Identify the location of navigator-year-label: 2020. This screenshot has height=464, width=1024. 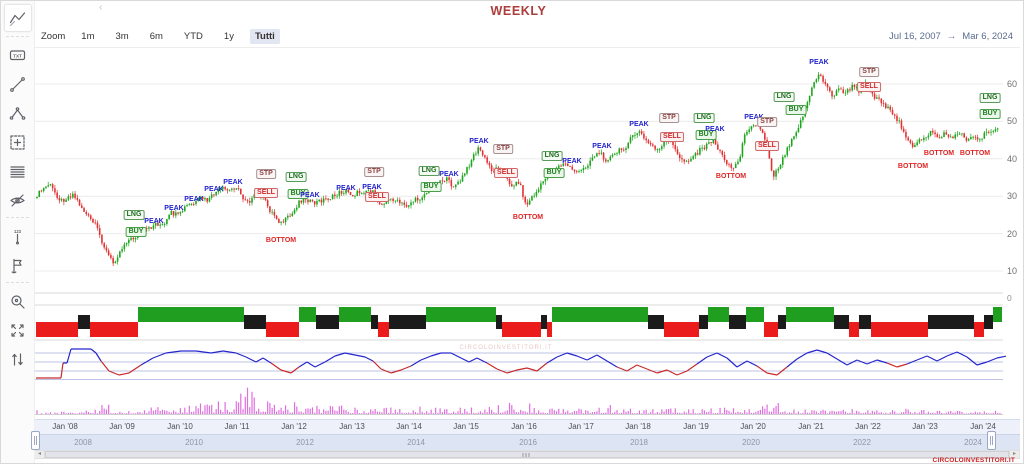
(751, 442).